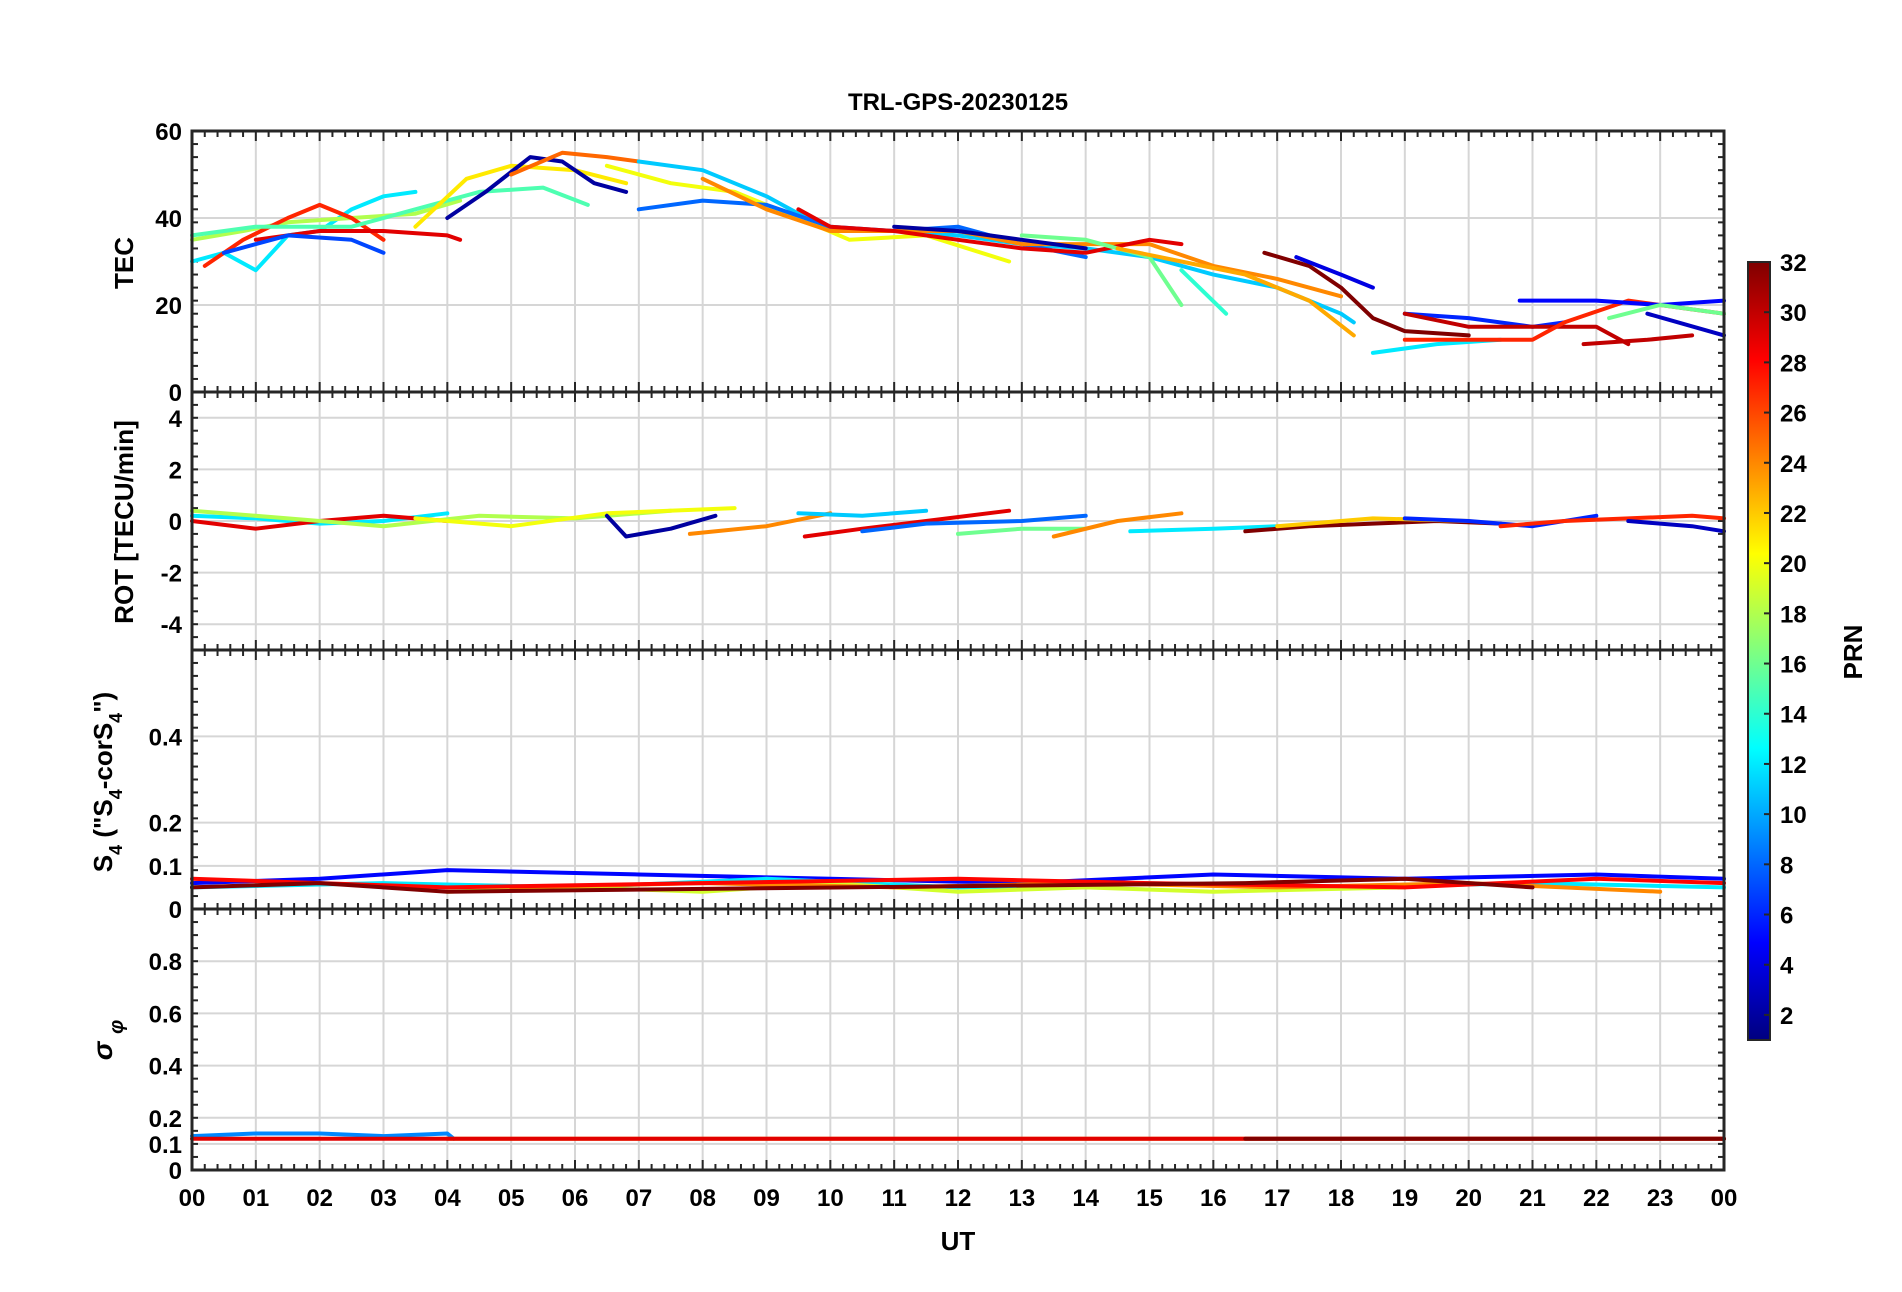  I want to click on x-tick-label: 05, so click(511, 1198).